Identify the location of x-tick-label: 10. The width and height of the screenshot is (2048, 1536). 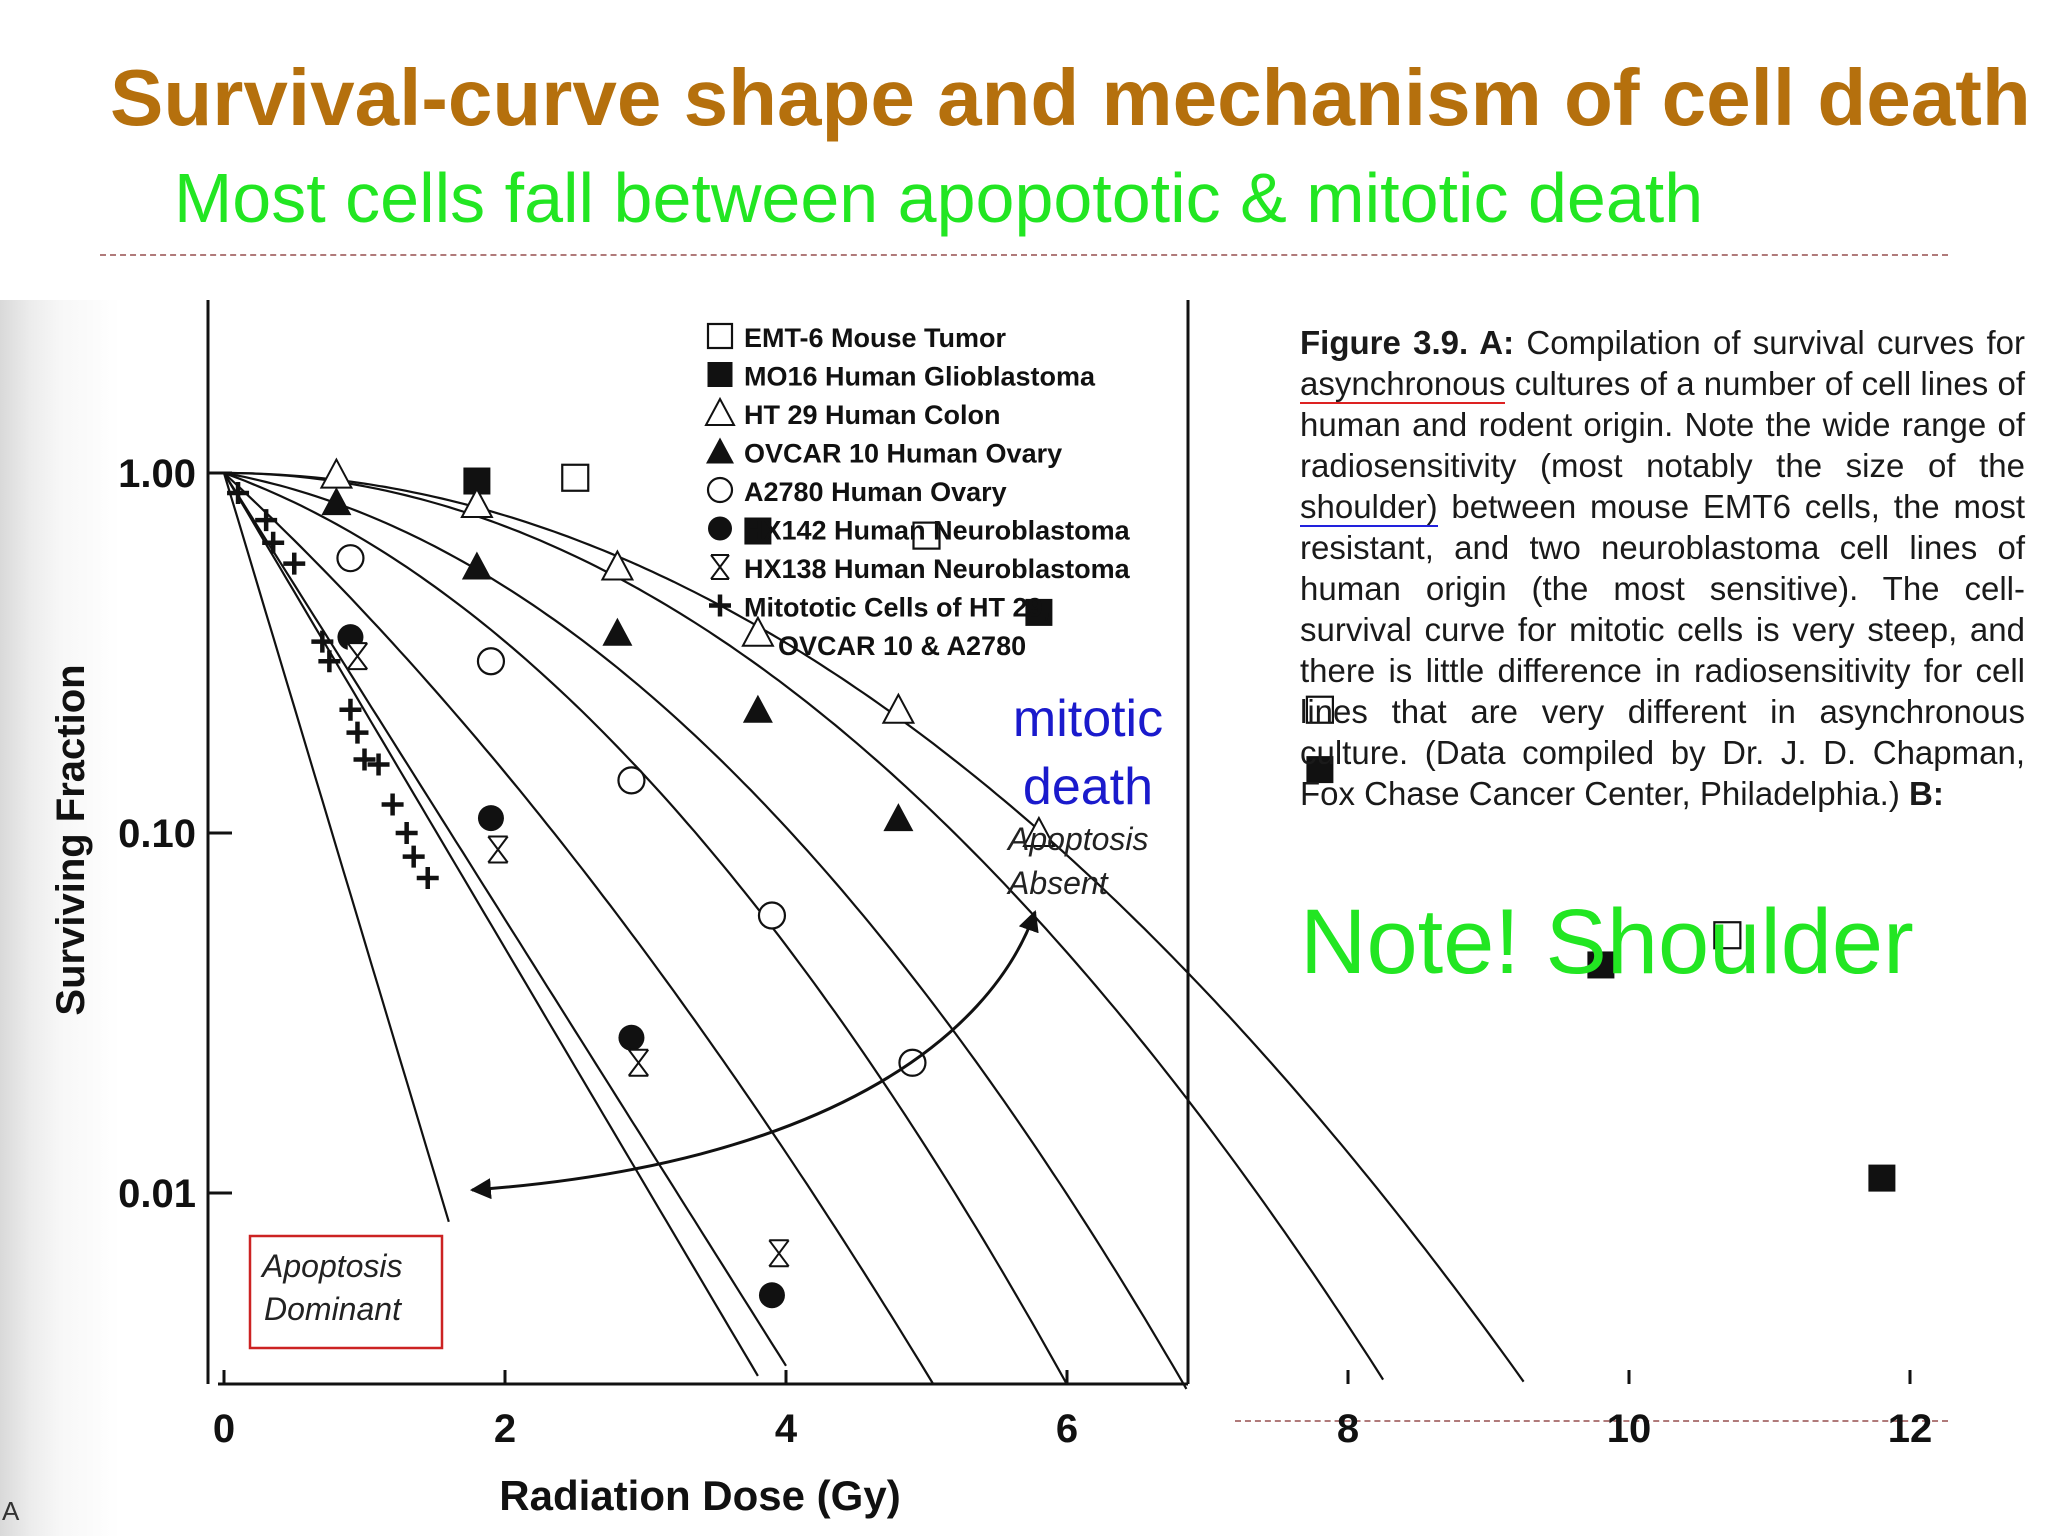
(1629, 1429).